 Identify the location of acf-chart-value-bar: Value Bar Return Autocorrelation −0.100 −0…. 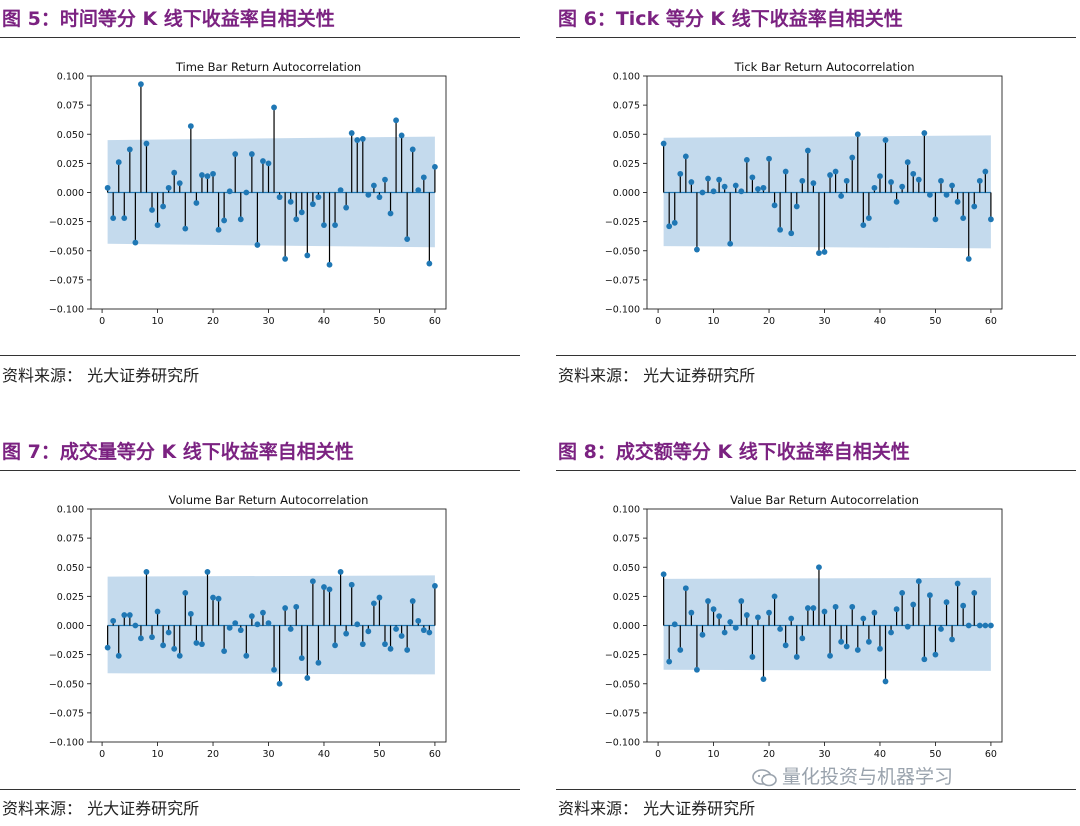
(804, 626).